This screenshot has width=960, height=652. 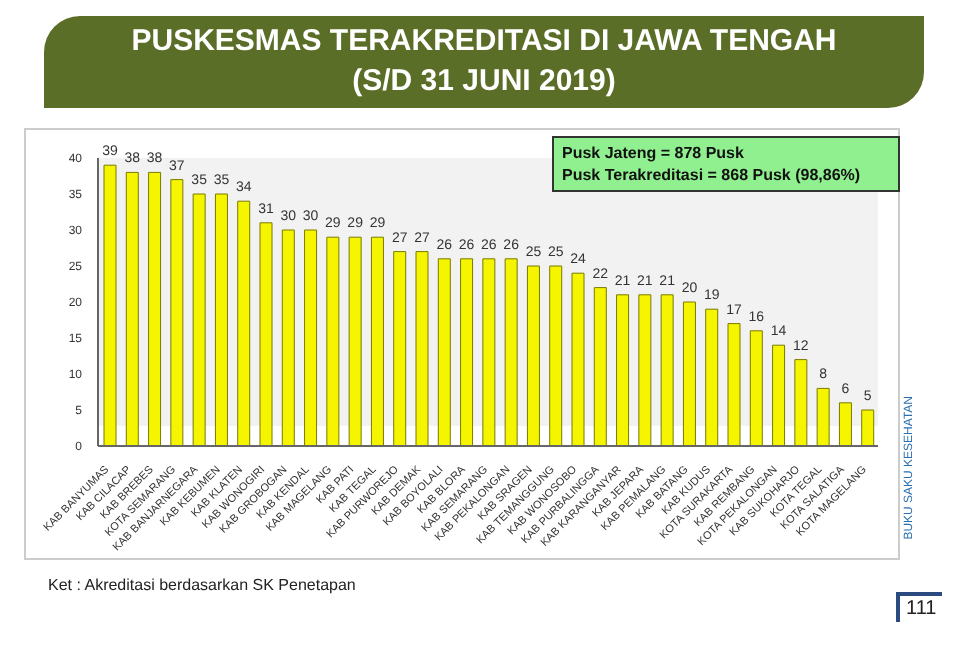 What do you see at coordinates (484, 82) in the screenshot?
I see `chart-subtitle: (S/D 31 JUNI 2019)` at bounding box center [484, 82].